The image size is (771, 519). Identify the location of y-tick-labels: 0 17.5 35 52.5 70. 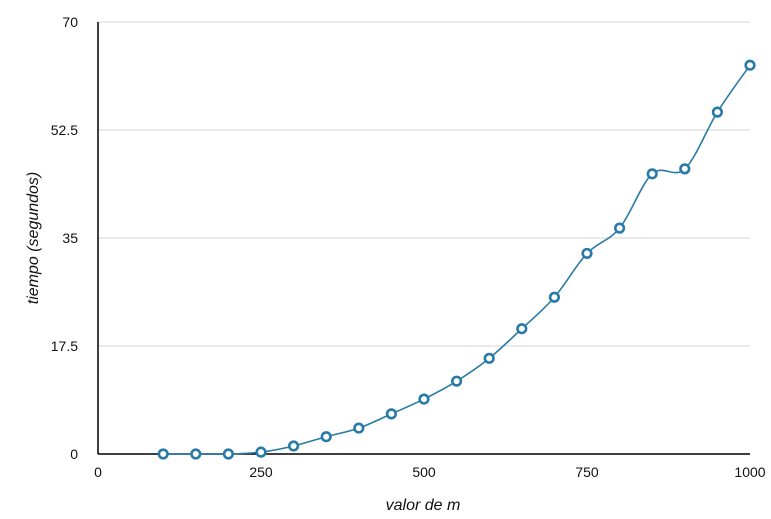
(64, 238).